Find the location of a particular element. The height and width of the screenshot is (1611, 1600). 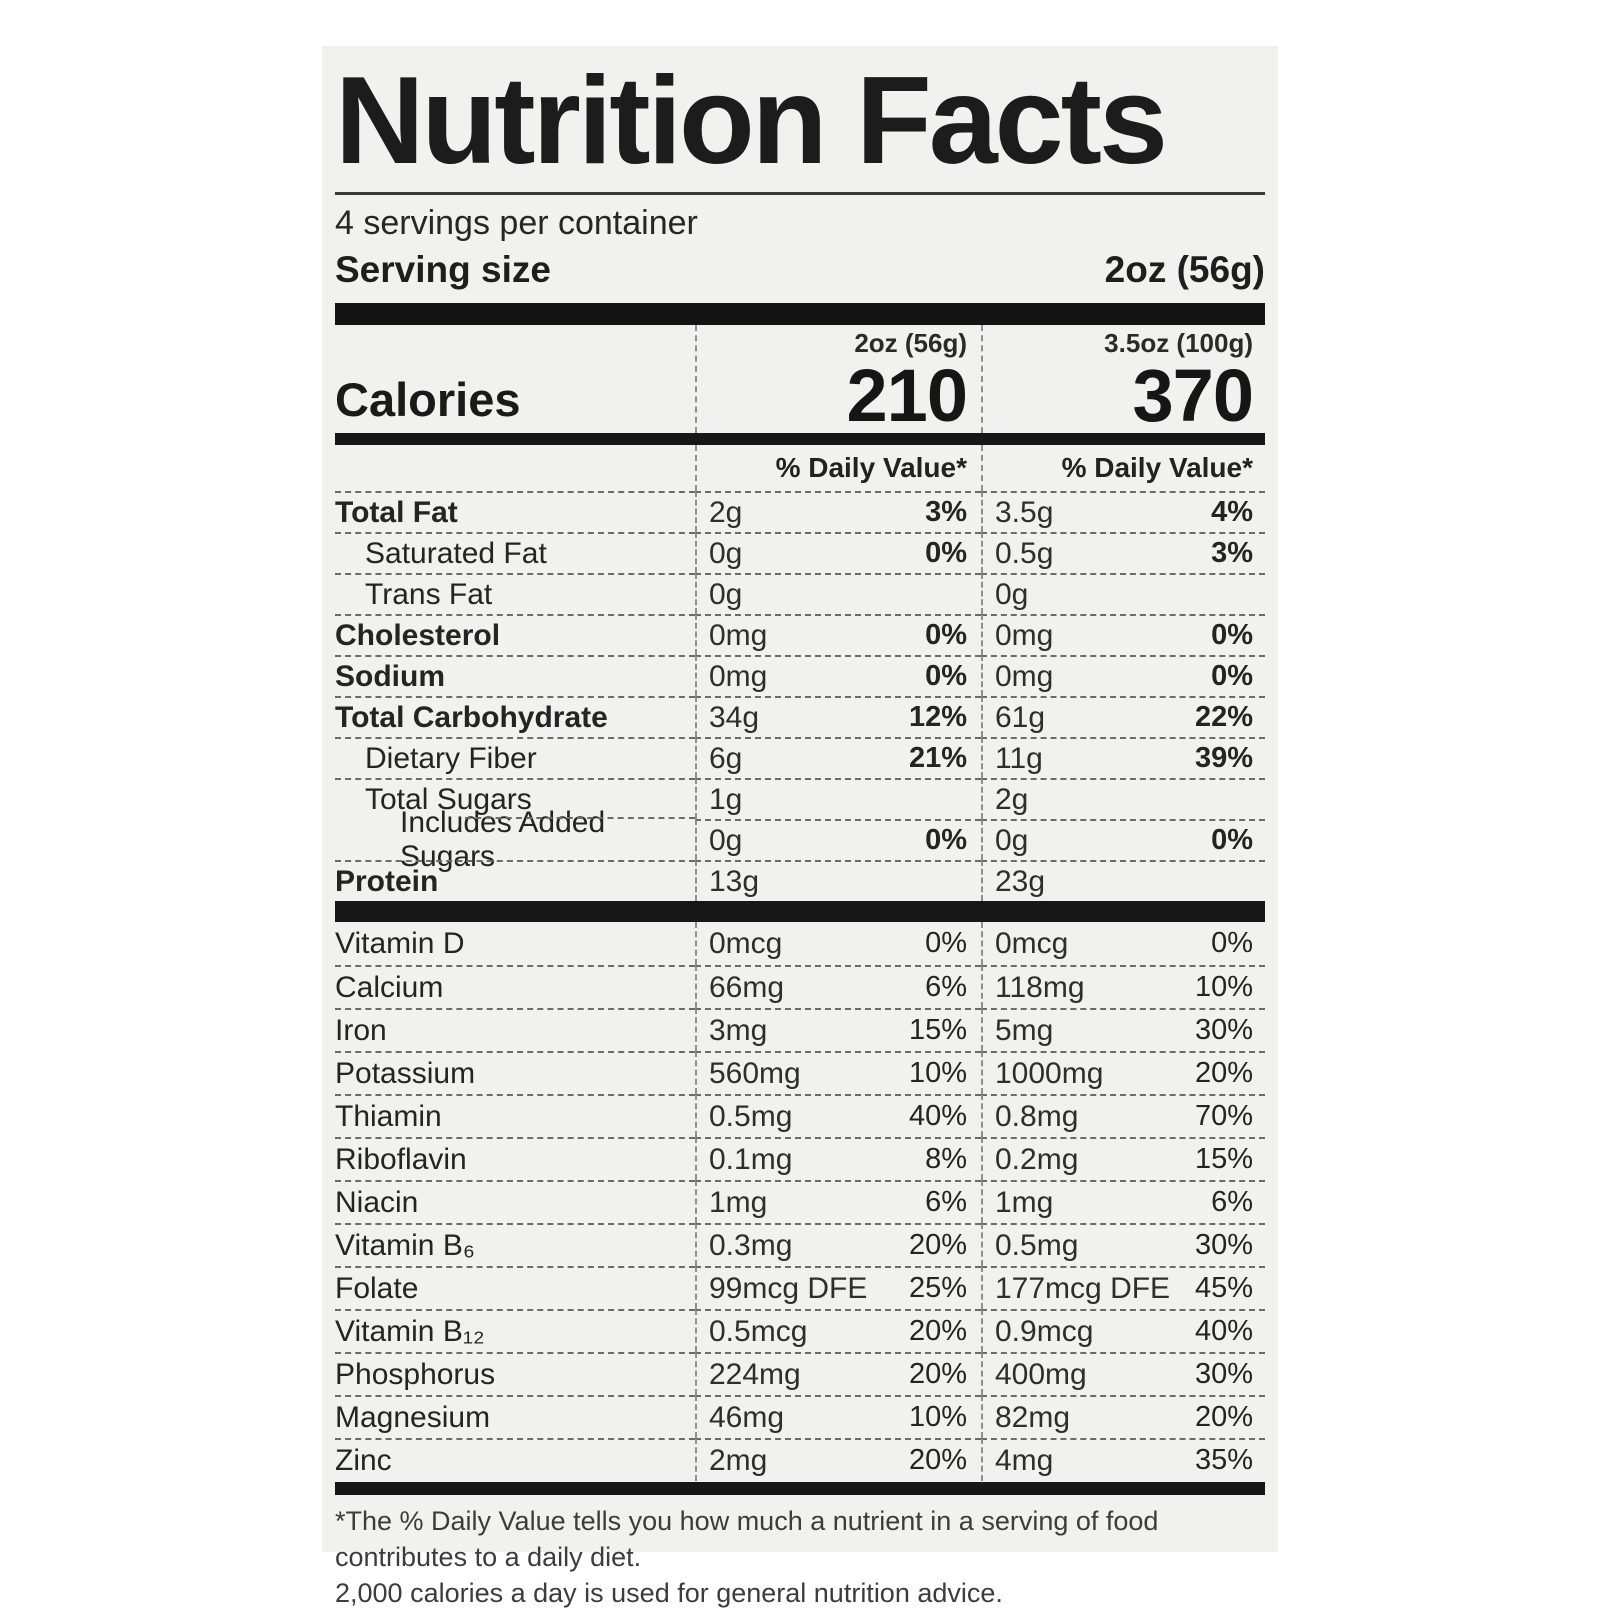

calories-column-3p5oz: 3.5oz (100g) 370 is located at coordinates (1123, 381).